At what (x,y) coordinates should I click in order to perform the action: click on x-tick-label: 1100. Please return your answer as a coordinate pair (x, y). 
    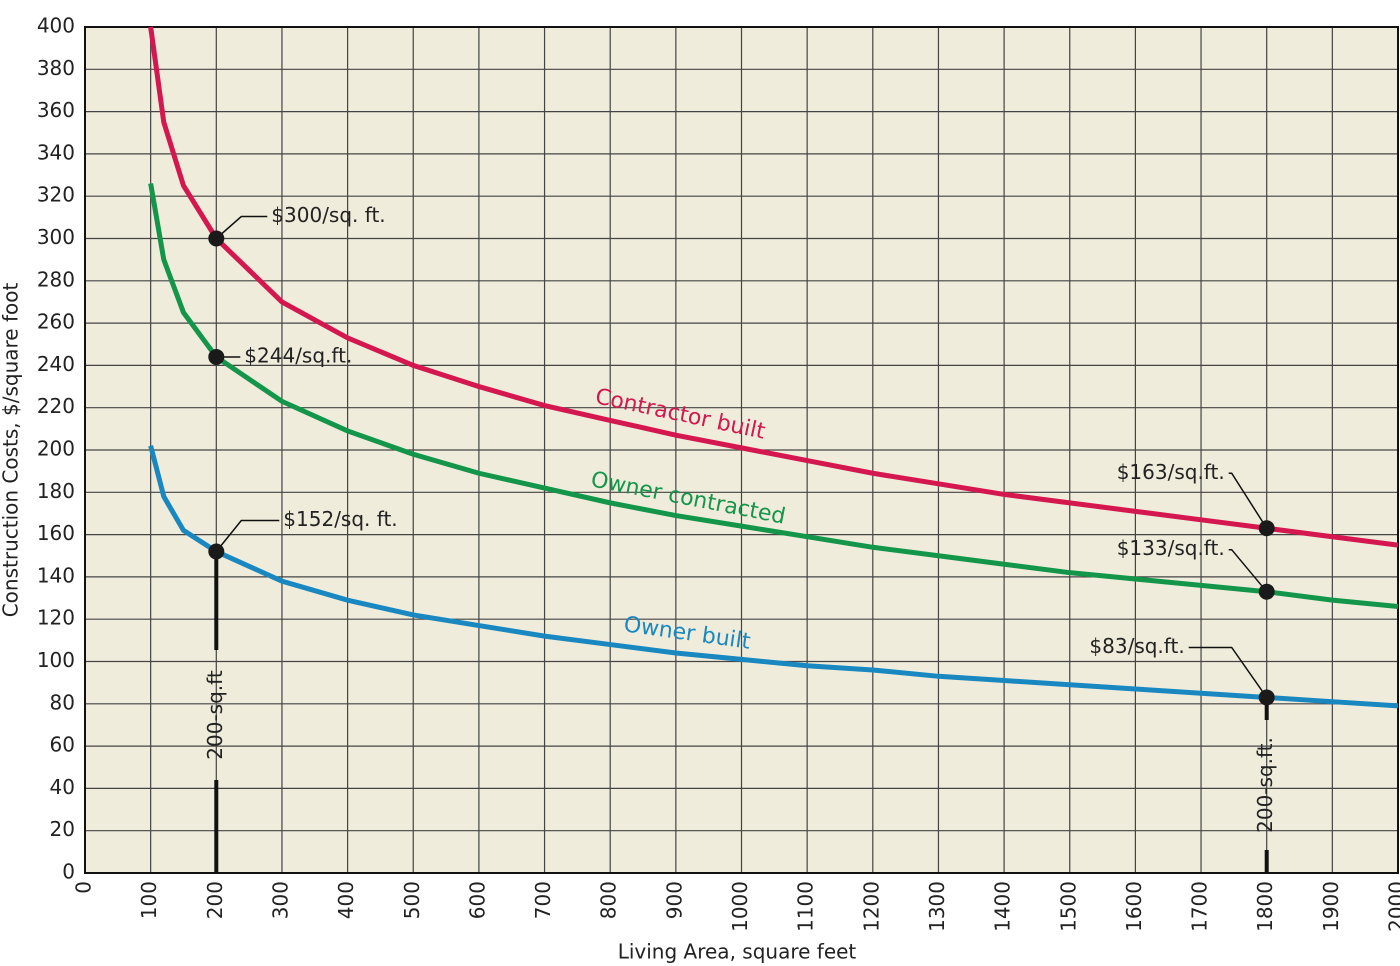
    Looking at the image, I should click on (806, 906).